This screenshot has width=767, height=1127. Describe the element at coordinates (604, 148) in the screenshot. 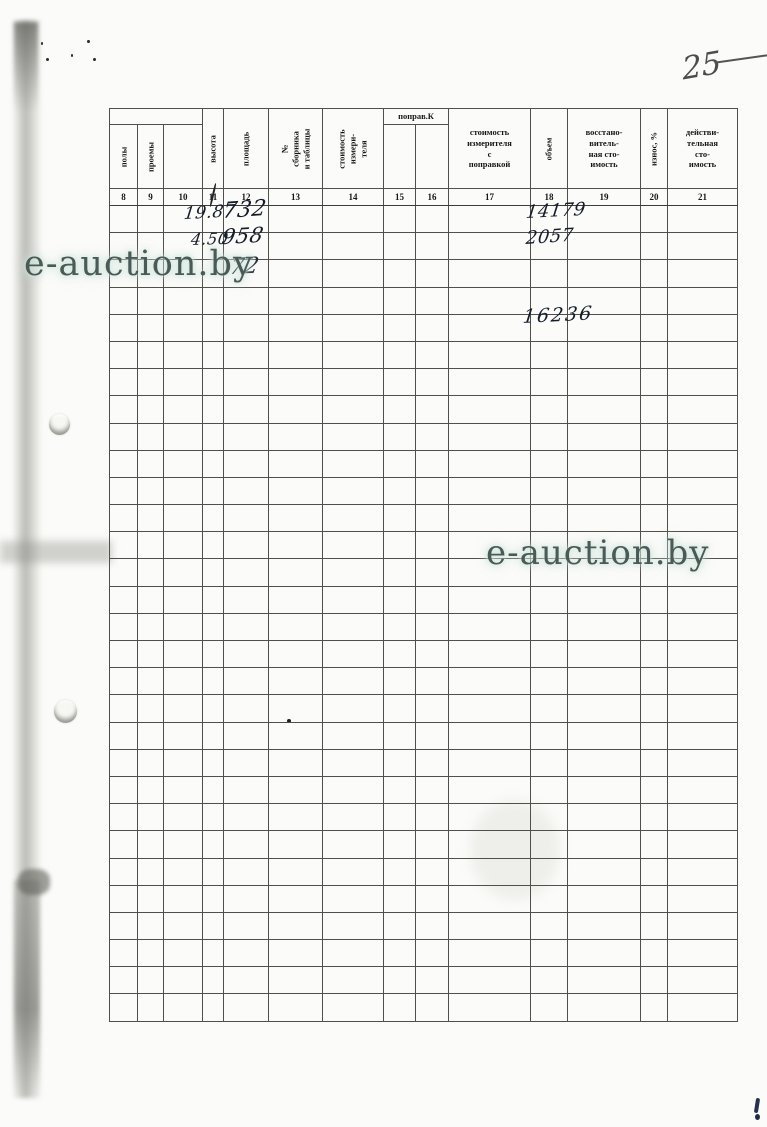

I see `header-col19-replacement-cost: восстано- витель- ная сто- имость` at that location.